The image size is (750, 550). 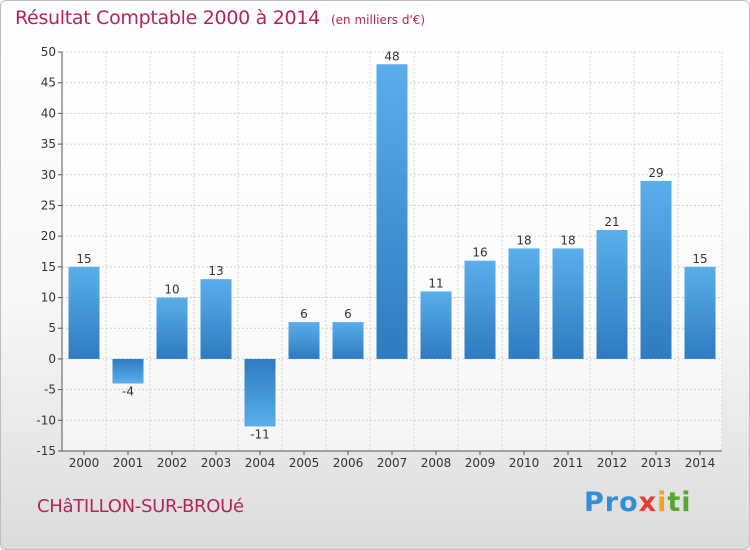 What do you see at coordinates (655, 173) in the screenshot?
I see `bar-value-label: 29` at bounding box center [655, 173].